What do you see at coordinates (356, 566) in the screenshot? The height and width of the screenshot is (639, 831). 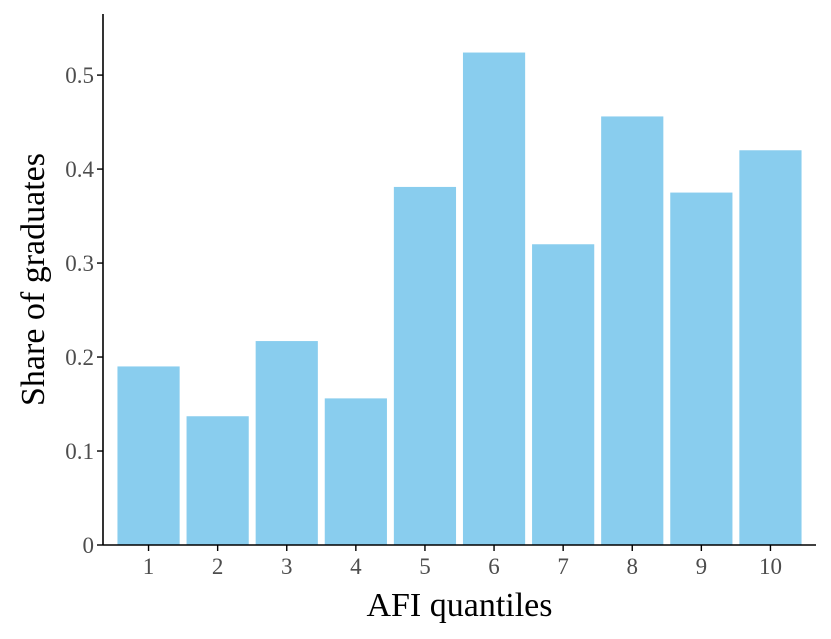 I see `x-tick-label: 4` at bounding box center [356, 566].